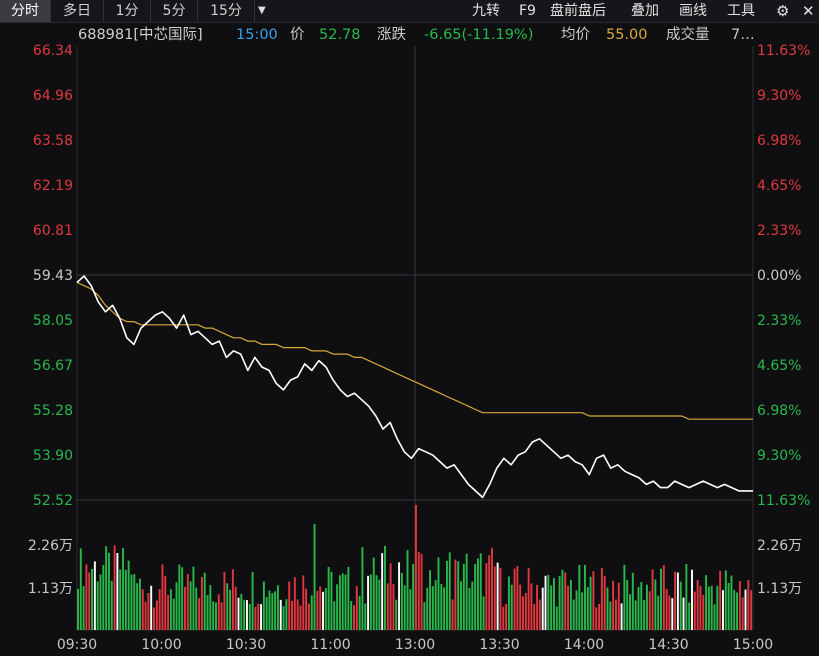 The height and width of the screenshot is (656, 819). What do you see at coordinates (578, 11) in the screenshot?
I see `pre-post-market-button: 盘前盘后` at bounding box center [578, 11].